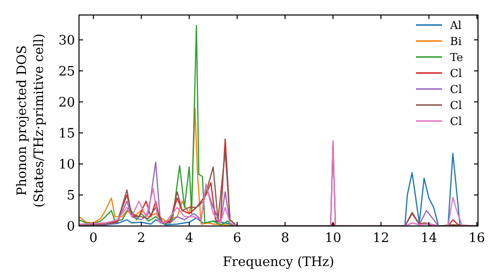 The height and width of the screenshot is (280, 500). What do you see at coordinates (70, 196) in the screenshot?
I see `y-tick-label: 5` at bounding box center [70, 196].